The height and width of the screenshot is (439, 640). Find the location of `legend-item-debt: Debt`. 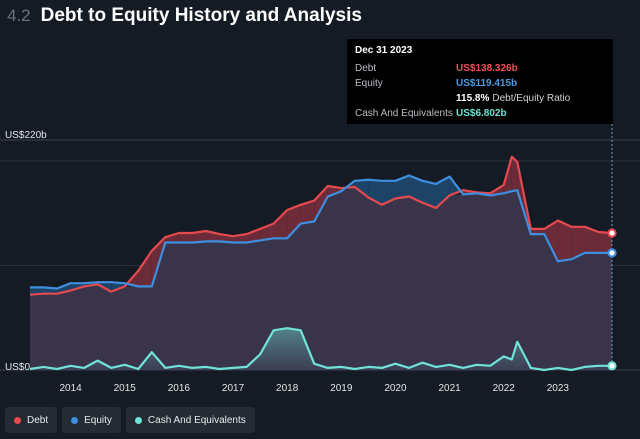

legend-item-debt: Debt is located at coordinates (31, 420).